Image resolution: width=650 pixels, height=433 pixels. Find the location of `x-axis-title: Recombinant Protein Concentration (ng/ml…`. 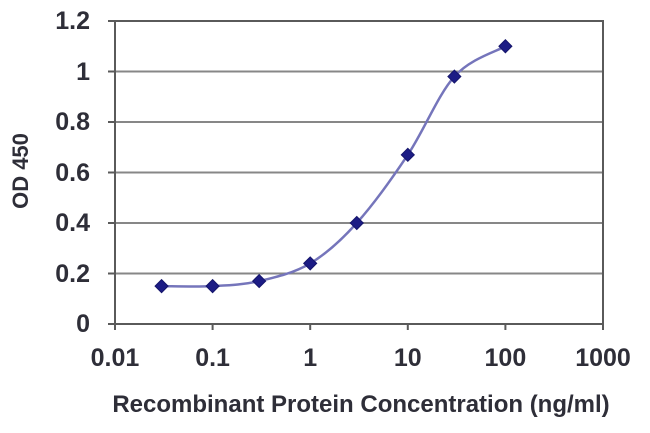

x-axis-title: Recombinant Protein Concentration (ng/ml… is located at coordinates (361, 404).